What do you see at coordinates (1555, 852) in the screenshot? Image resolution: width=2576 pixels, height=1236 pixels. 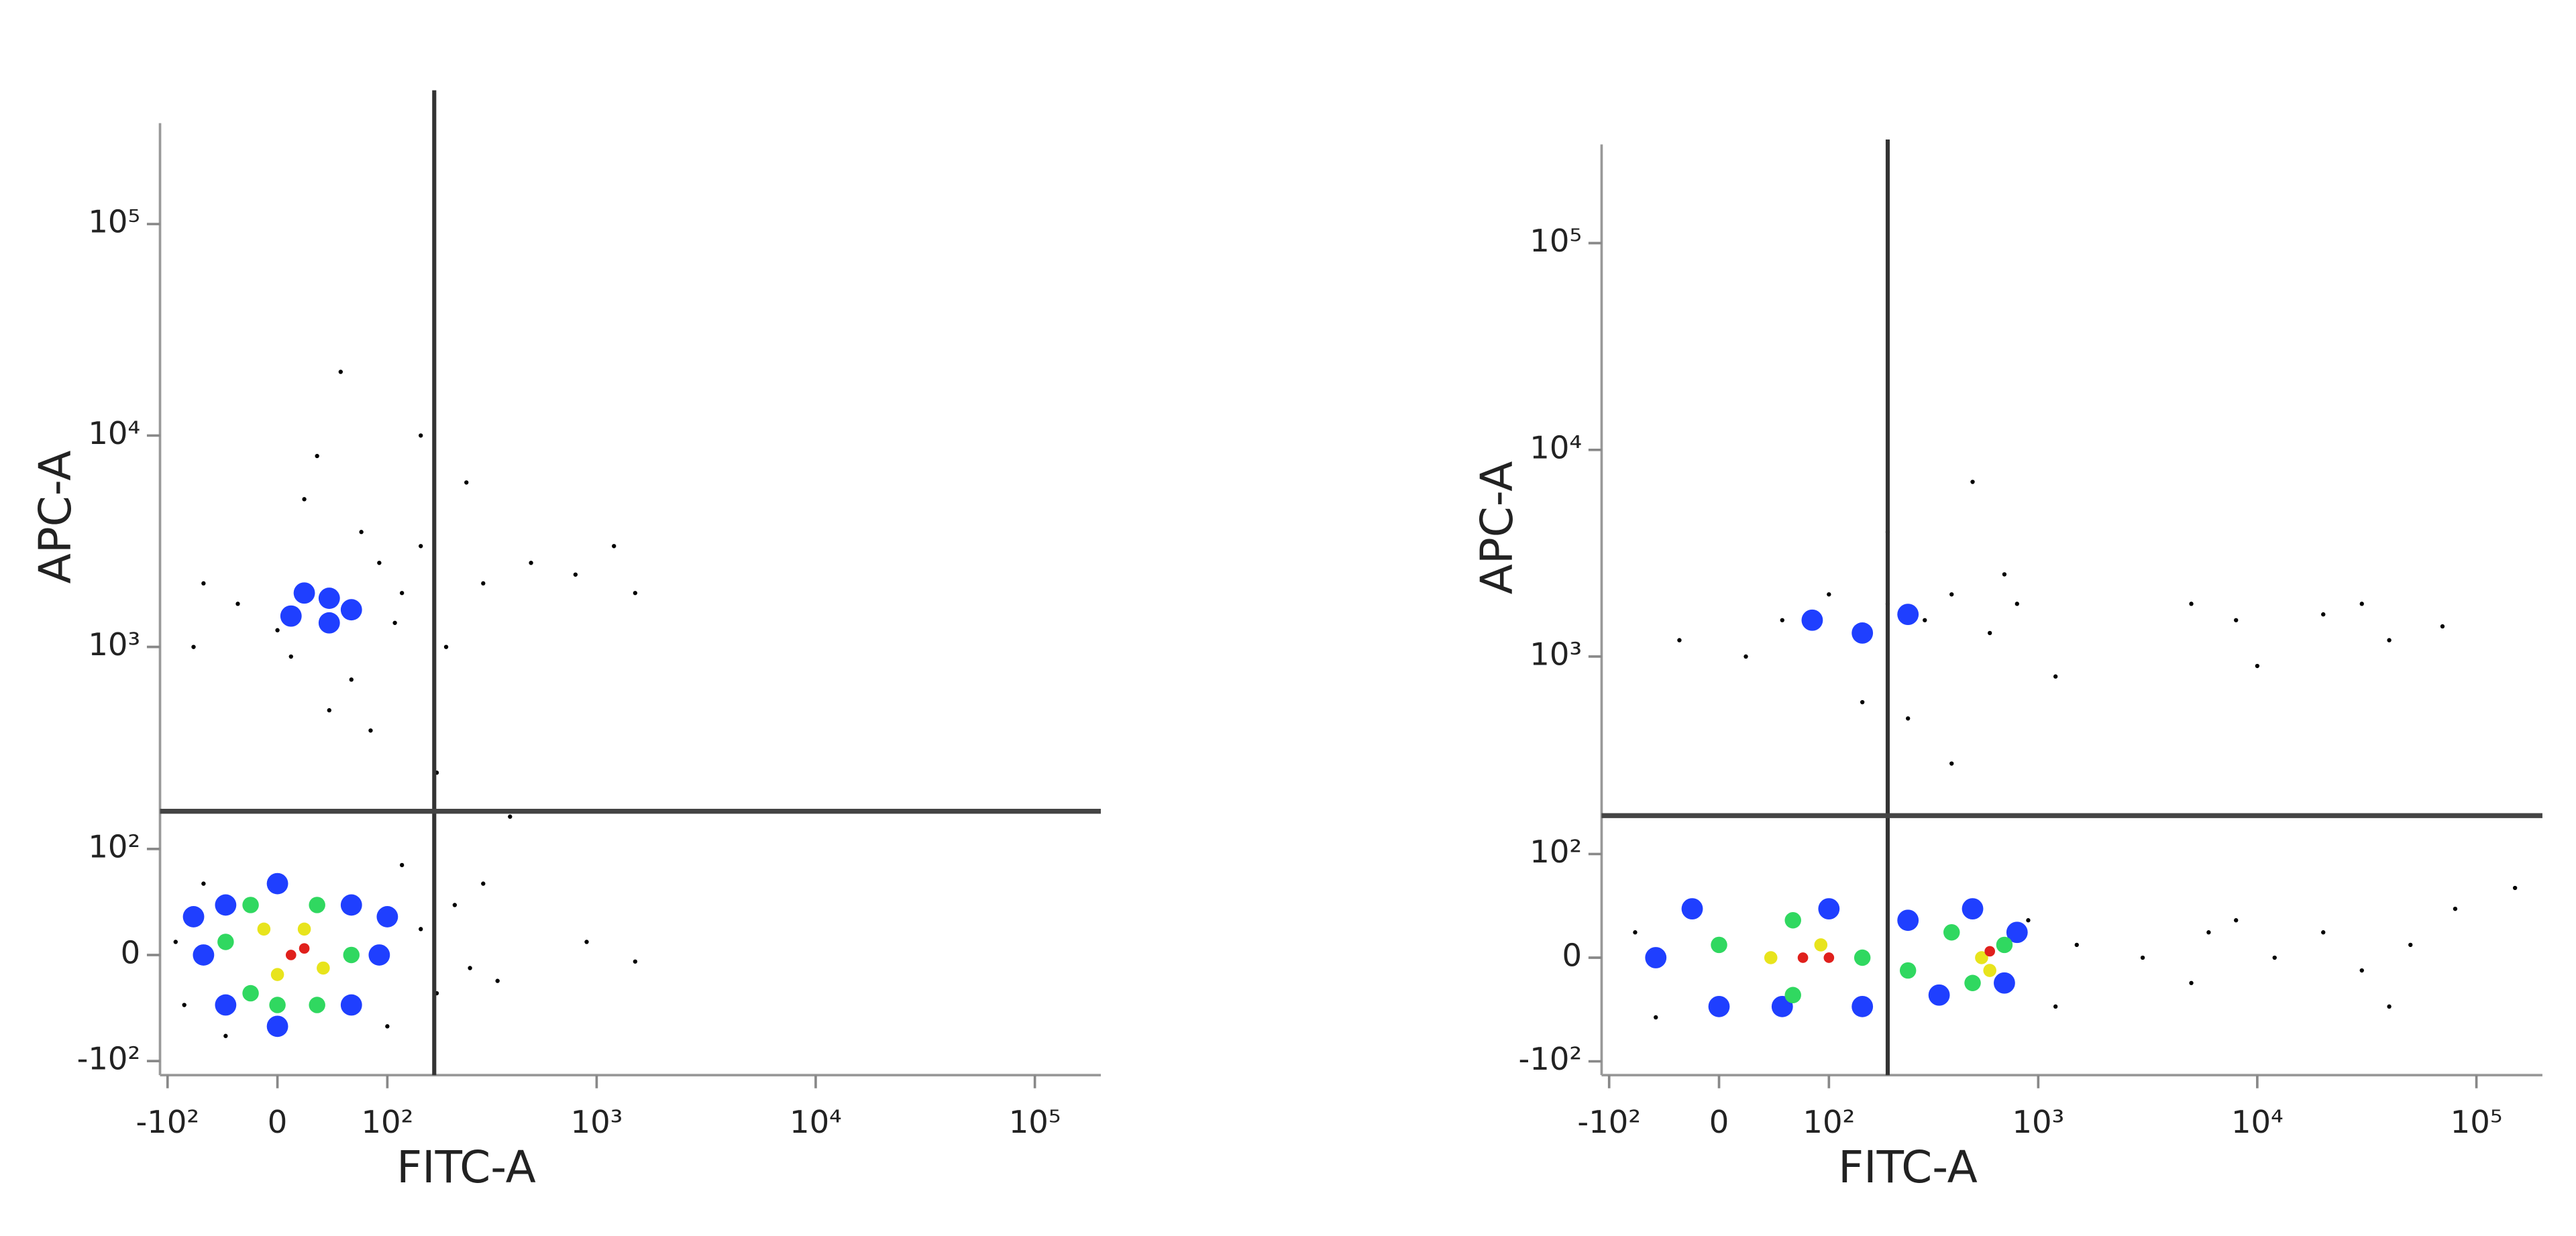 I see `y-tick-label: 10²` at bounding box center [1555, 852].